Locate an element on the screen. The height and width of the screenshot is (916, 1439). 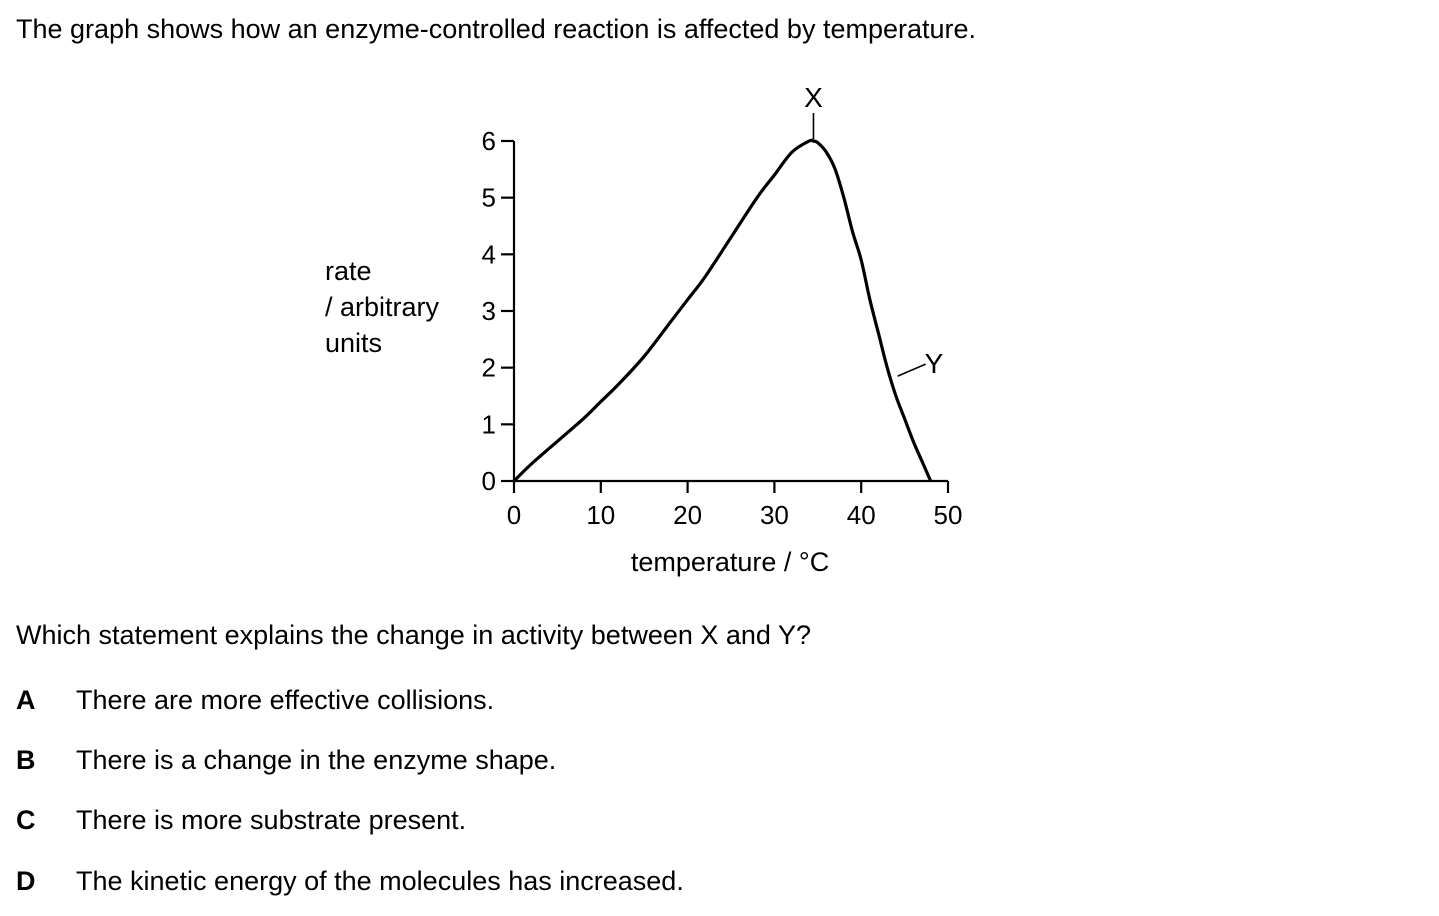
y-tick-label: 3 is located at coordinates (489, 311).